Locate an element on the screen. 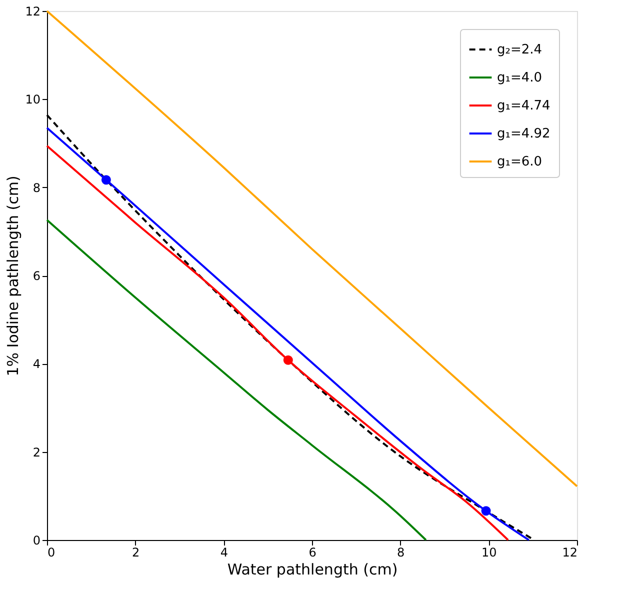 The image size is (617, 608). x-axis-title: Water pathlength (cm) is located at coordinates (312, 569).